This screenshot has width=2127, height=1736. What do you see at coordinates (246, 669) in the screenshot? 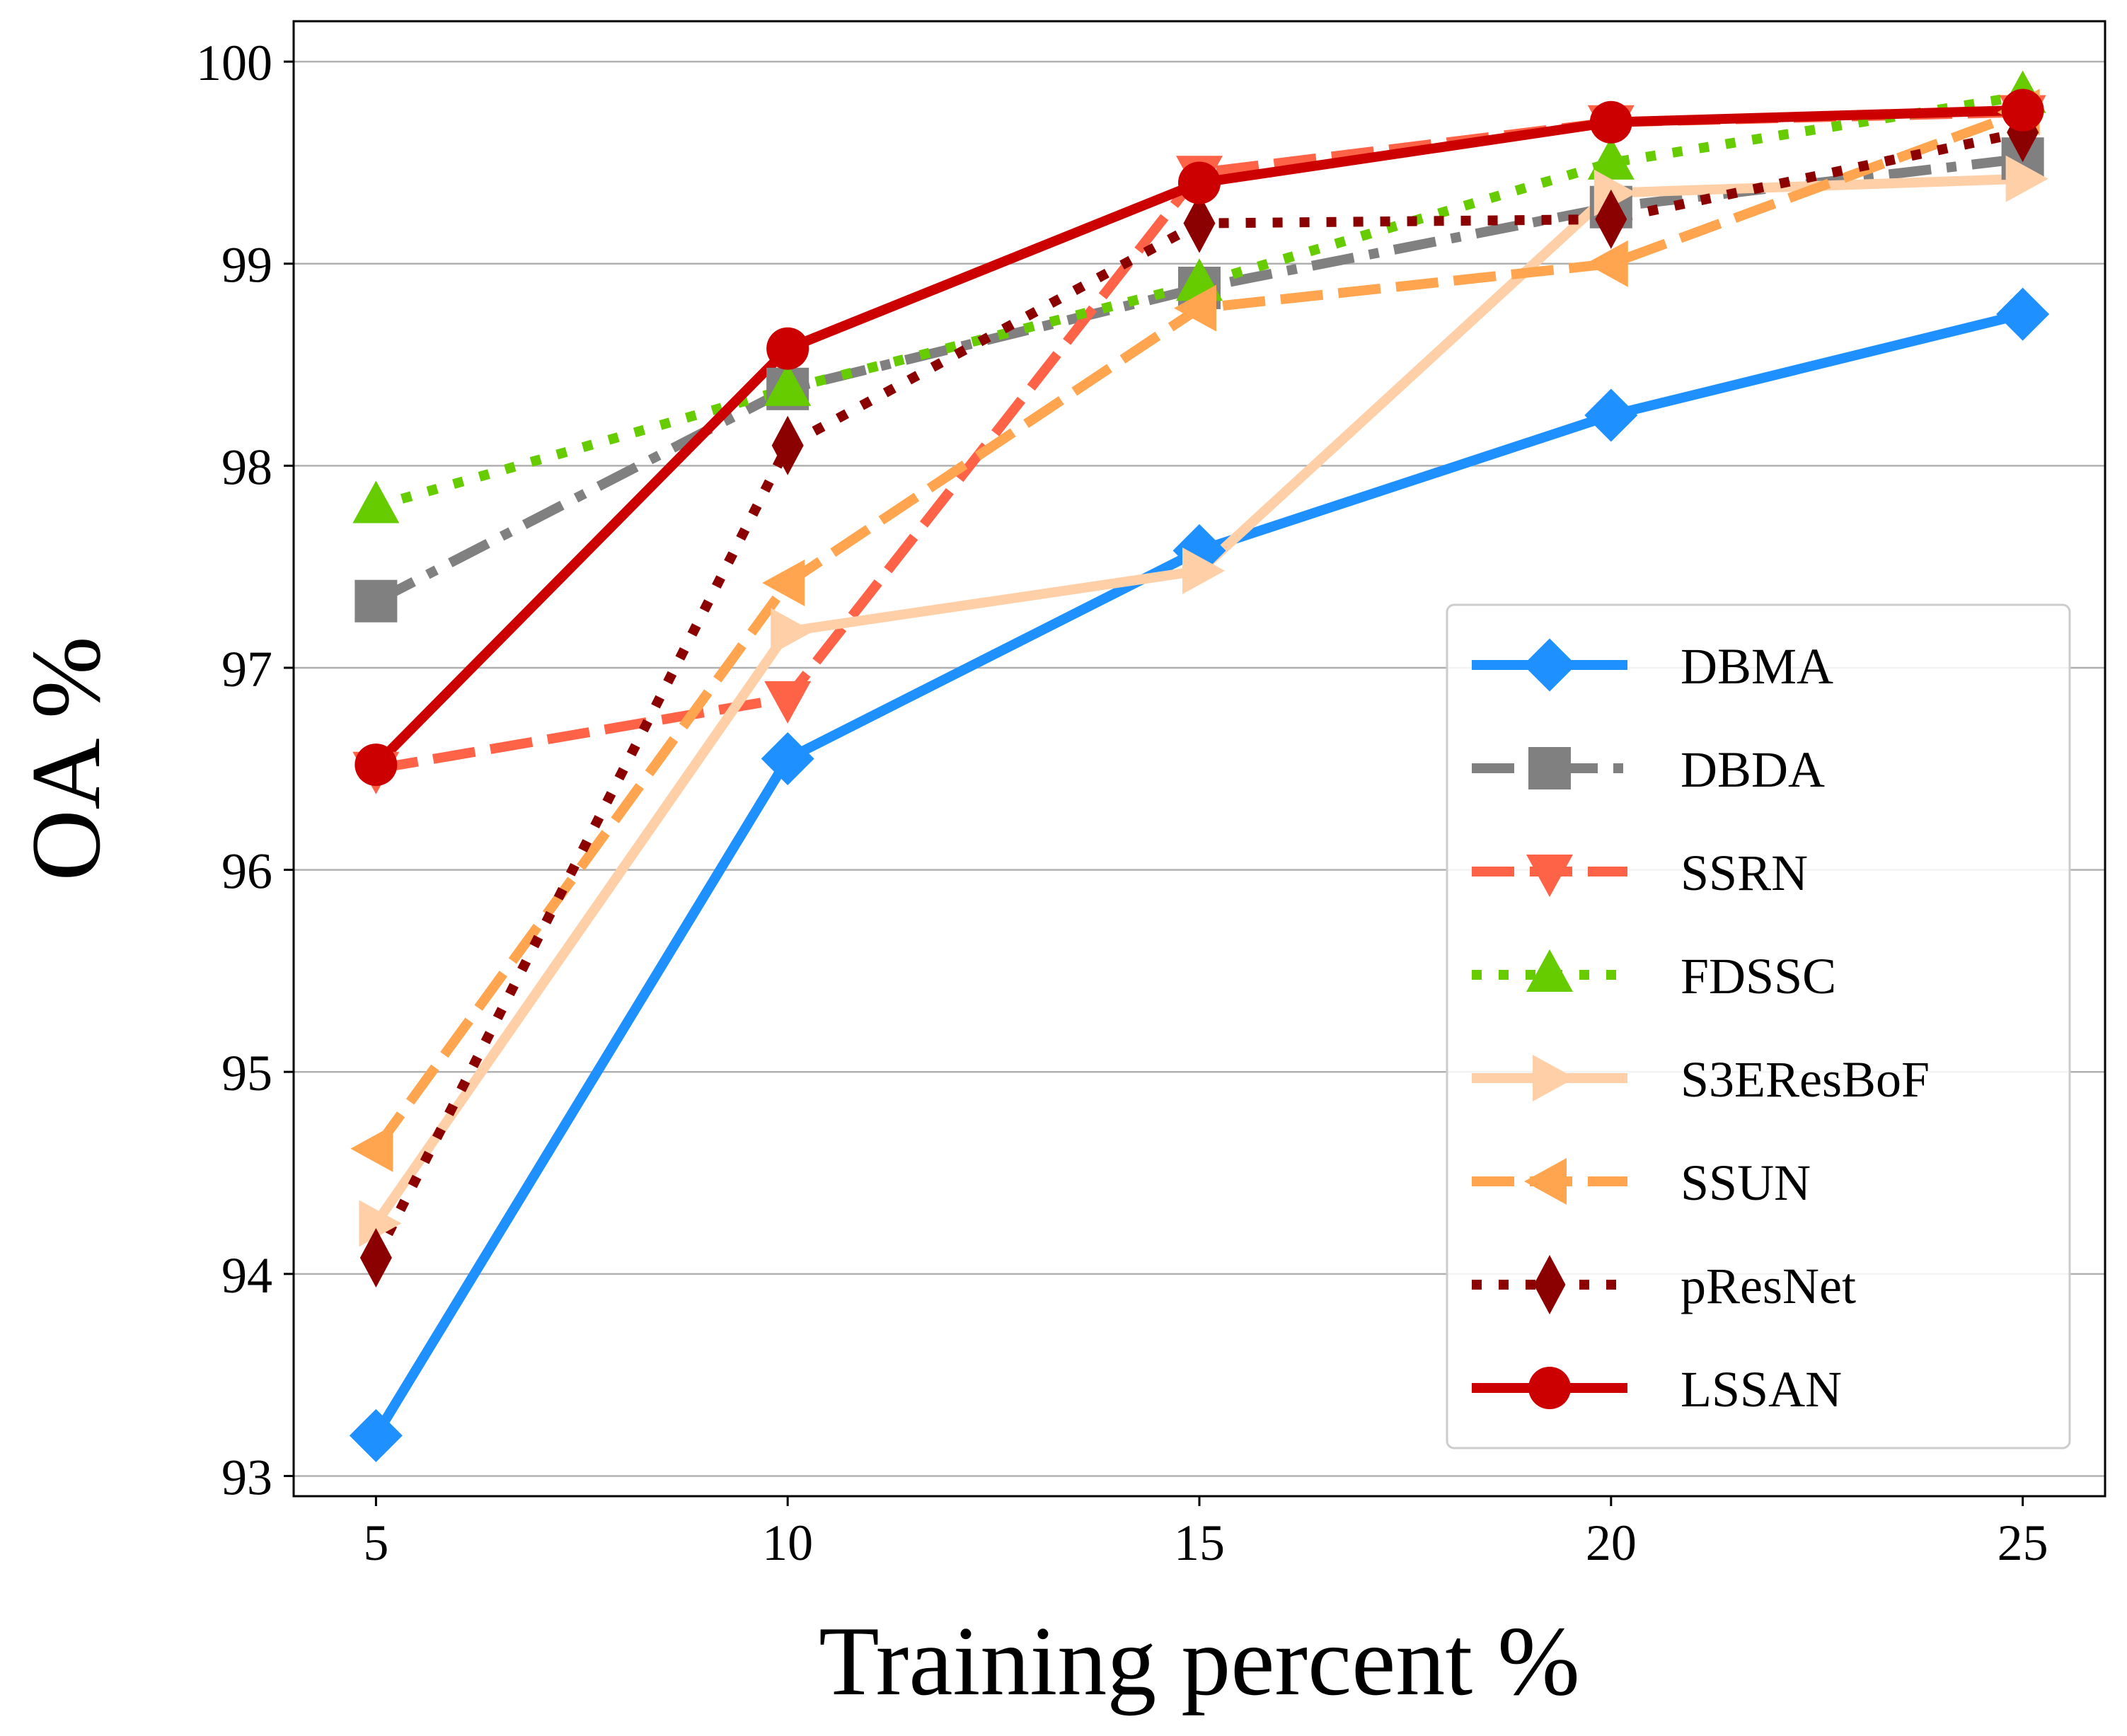
I see `y-tick-label: 97` at bounding box center [246, 669].